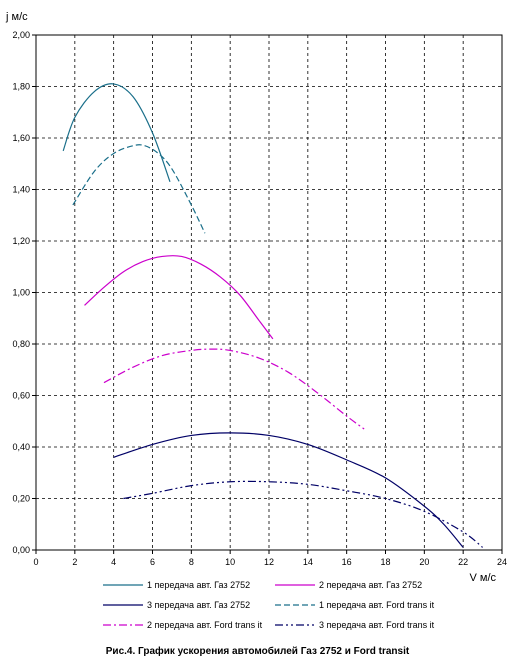  What do you see at coordinates (370, 585) in the screenshot?
I see `legend-label: 2 передача авт. Газ 2752` at bounding box center [370, 585].